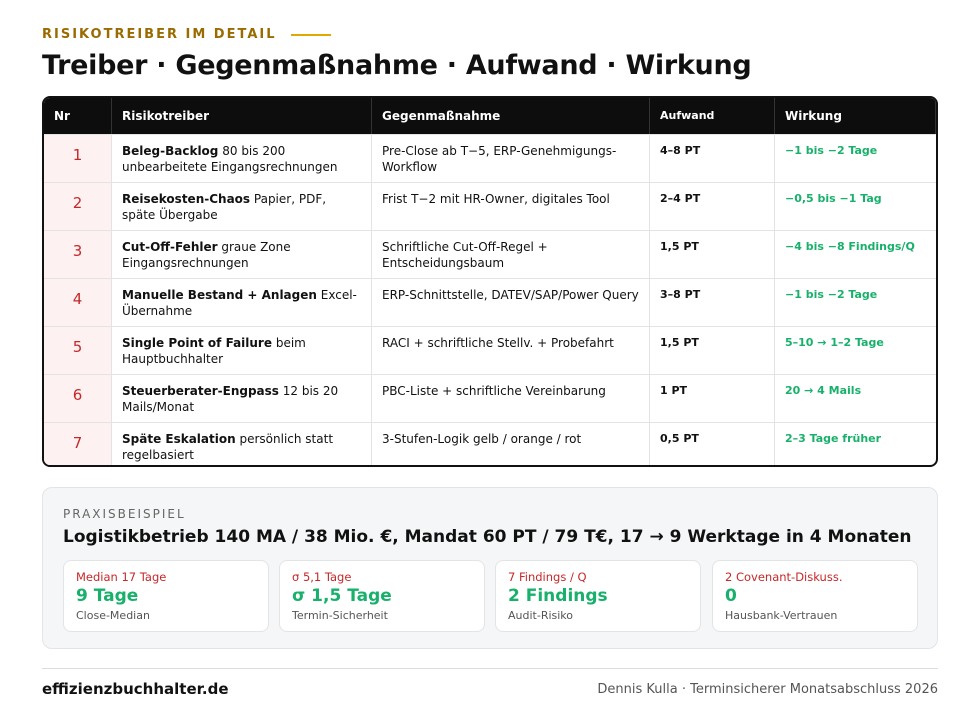 This screenshot has width=980, height=725. I want to click on impact: −0,5 bis −1 Tag, so click(833, 198).